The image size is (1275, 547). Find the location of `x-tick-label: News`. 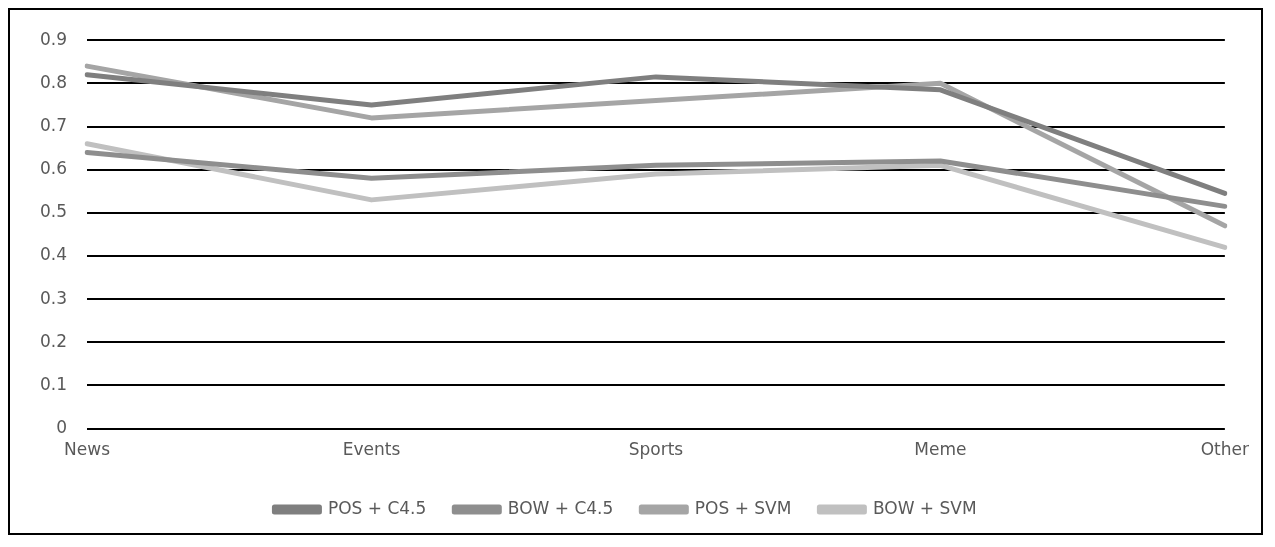

x-tick-label: News is located at coordinates (87, 449).